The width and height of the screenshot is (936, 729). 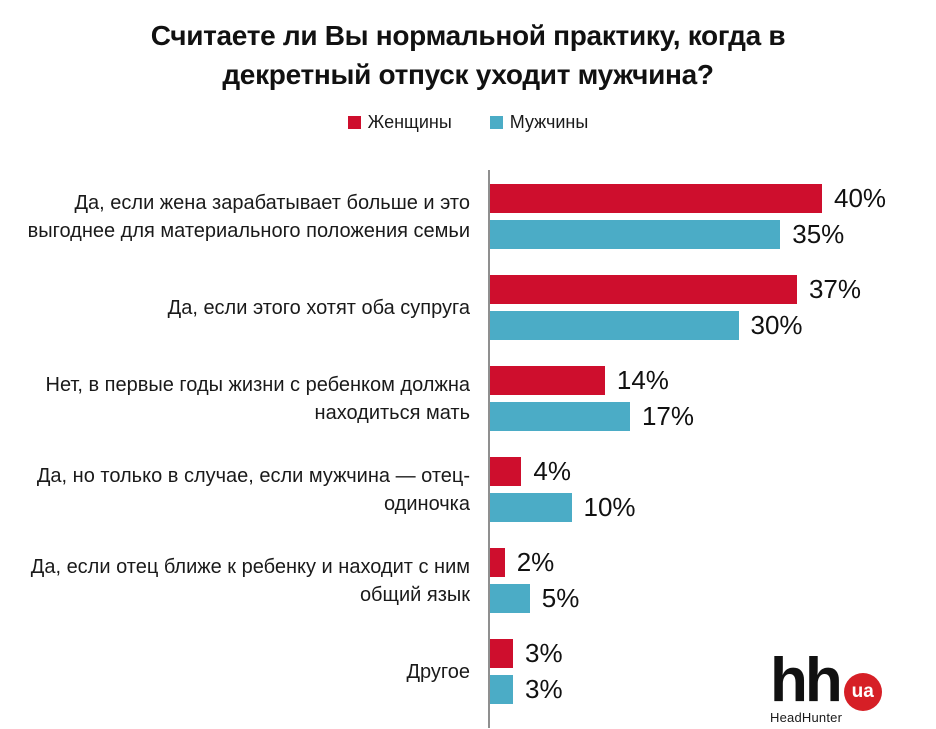 I want to click on bar-line: 2%, so click(x=712, y=562).